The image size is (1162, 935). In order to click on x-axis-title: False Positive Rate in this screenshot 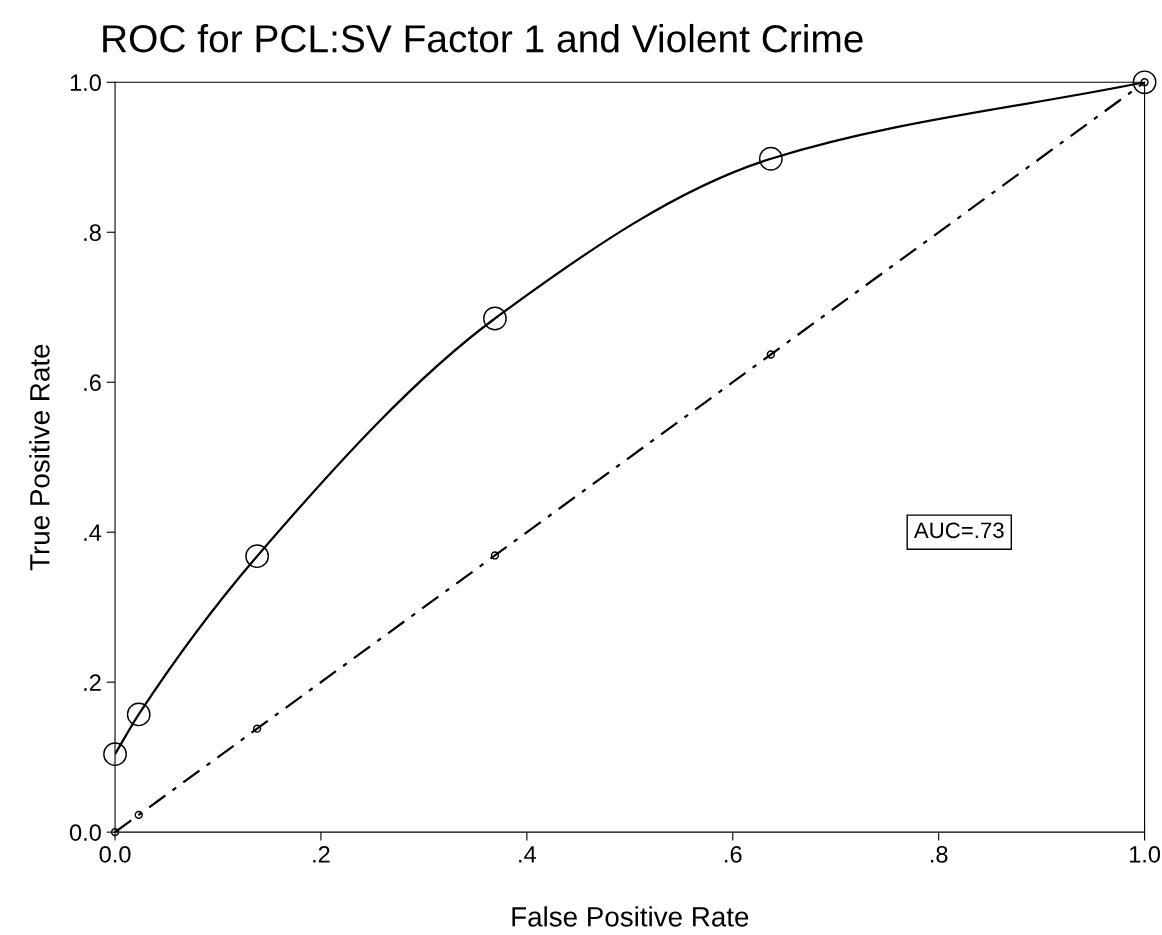, I will do `click(630, 916)`.